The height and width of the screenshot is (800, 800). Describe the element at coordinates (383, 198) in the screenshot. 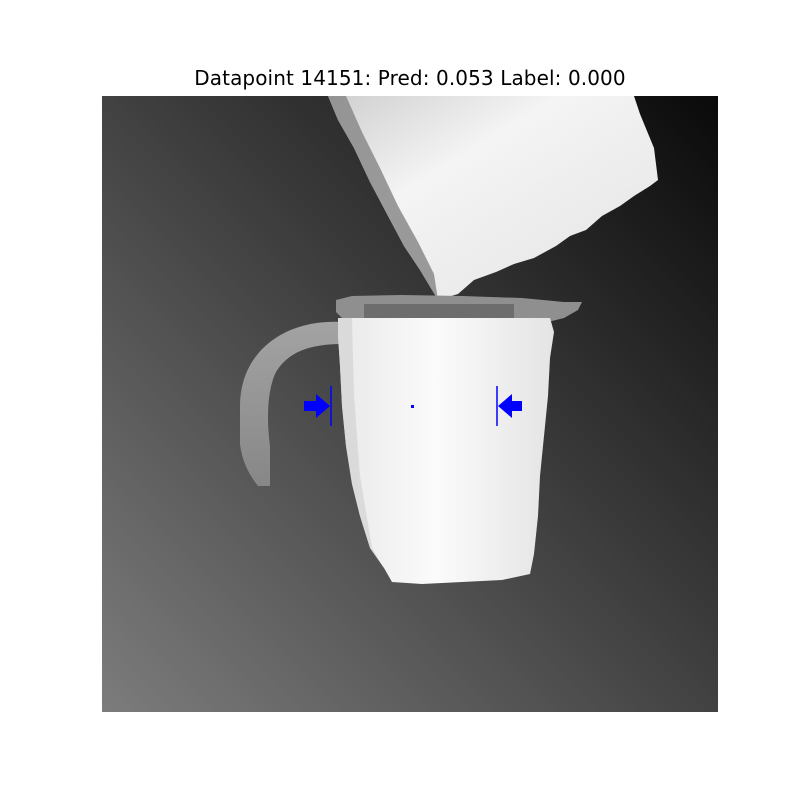

I see `block-shadow-edge` at that location.